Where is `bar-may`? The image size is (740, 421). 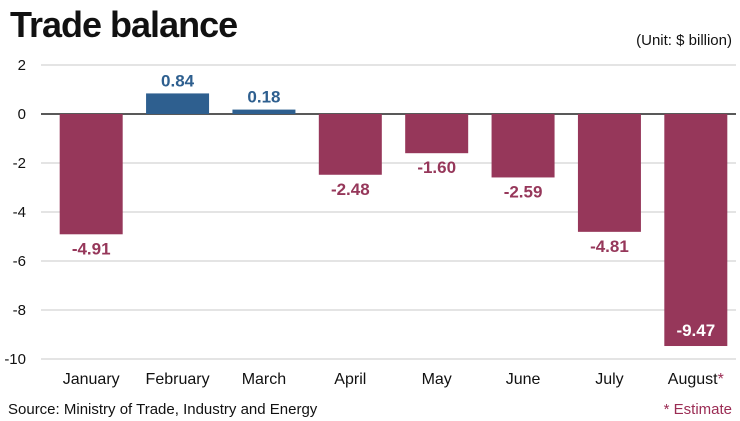 bar-may is located at coordinates (437, 134).